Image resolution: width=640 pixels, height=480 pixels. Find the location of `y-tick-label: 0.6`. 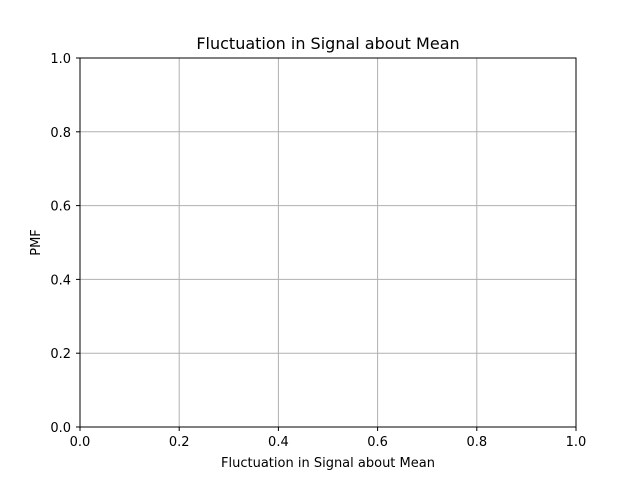

y-tick-label: 0.6 is located at coordinates (60, 207).